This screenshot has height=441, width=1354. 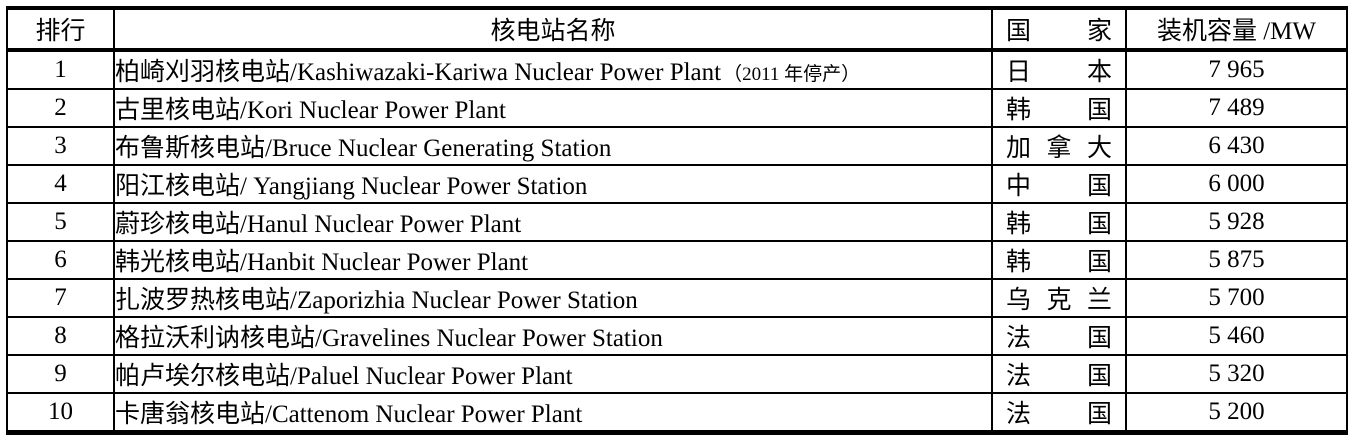 I want to click on table-row: 6 韩光核电站/Hanbit Nuclear Power Plant 韩国 5 875, so click(x=677, y=260).